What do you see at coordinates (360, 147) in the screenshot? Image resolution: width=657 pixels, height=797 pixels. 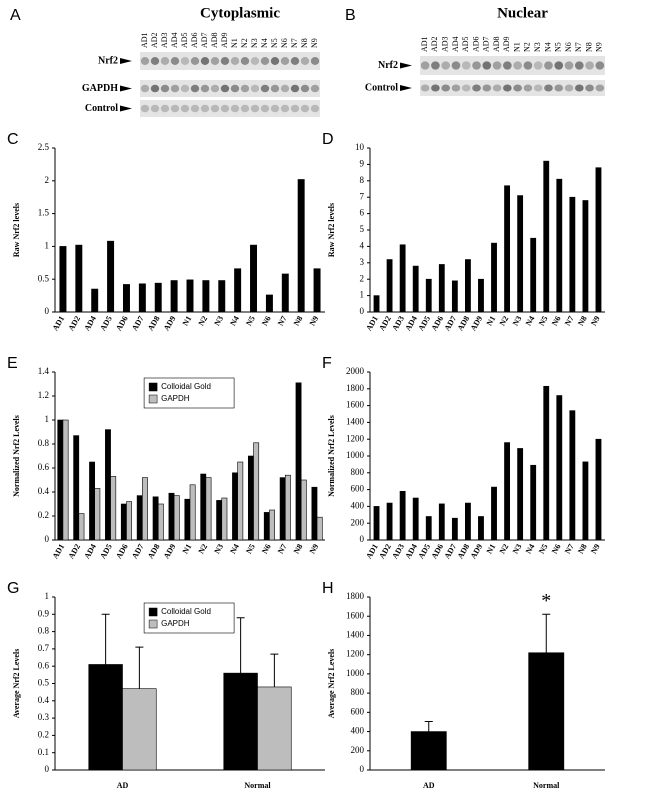 I see `y-tick-label: 10` at bounding box center [360, 147].